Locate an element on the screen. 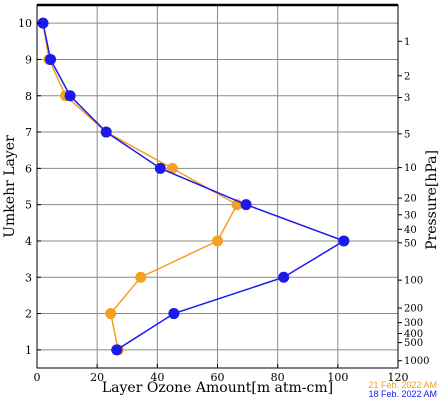  pressure-tick-label-9: 20 is located at coordinates (410, 199).